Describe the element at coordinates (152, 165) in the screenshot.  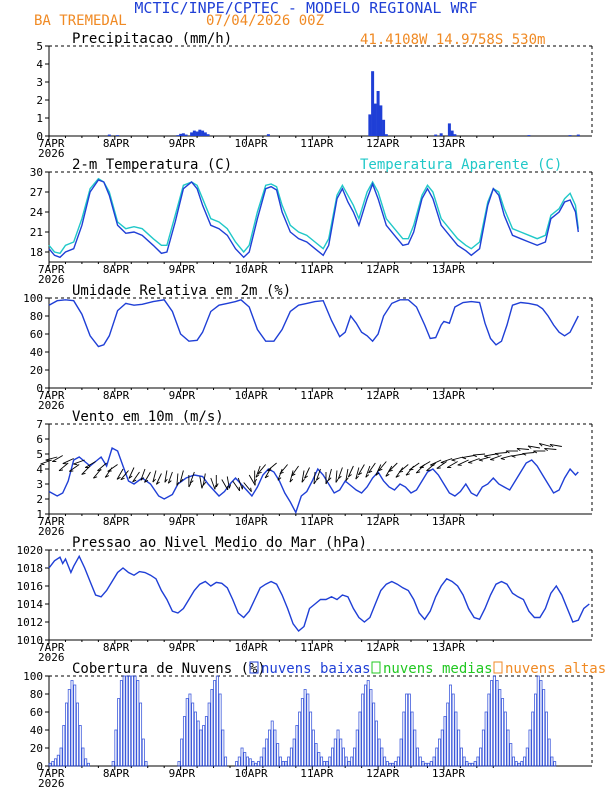
I see `panel-title: 2-m Temperatura (C)` at that location.